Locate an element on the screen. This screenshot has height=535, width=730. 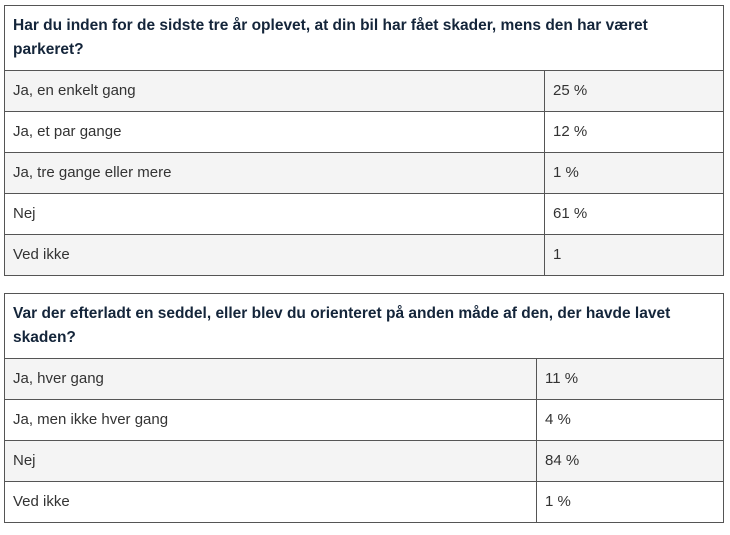
answer-cell: Ja, hver gang is located at coordinates (270, 379).